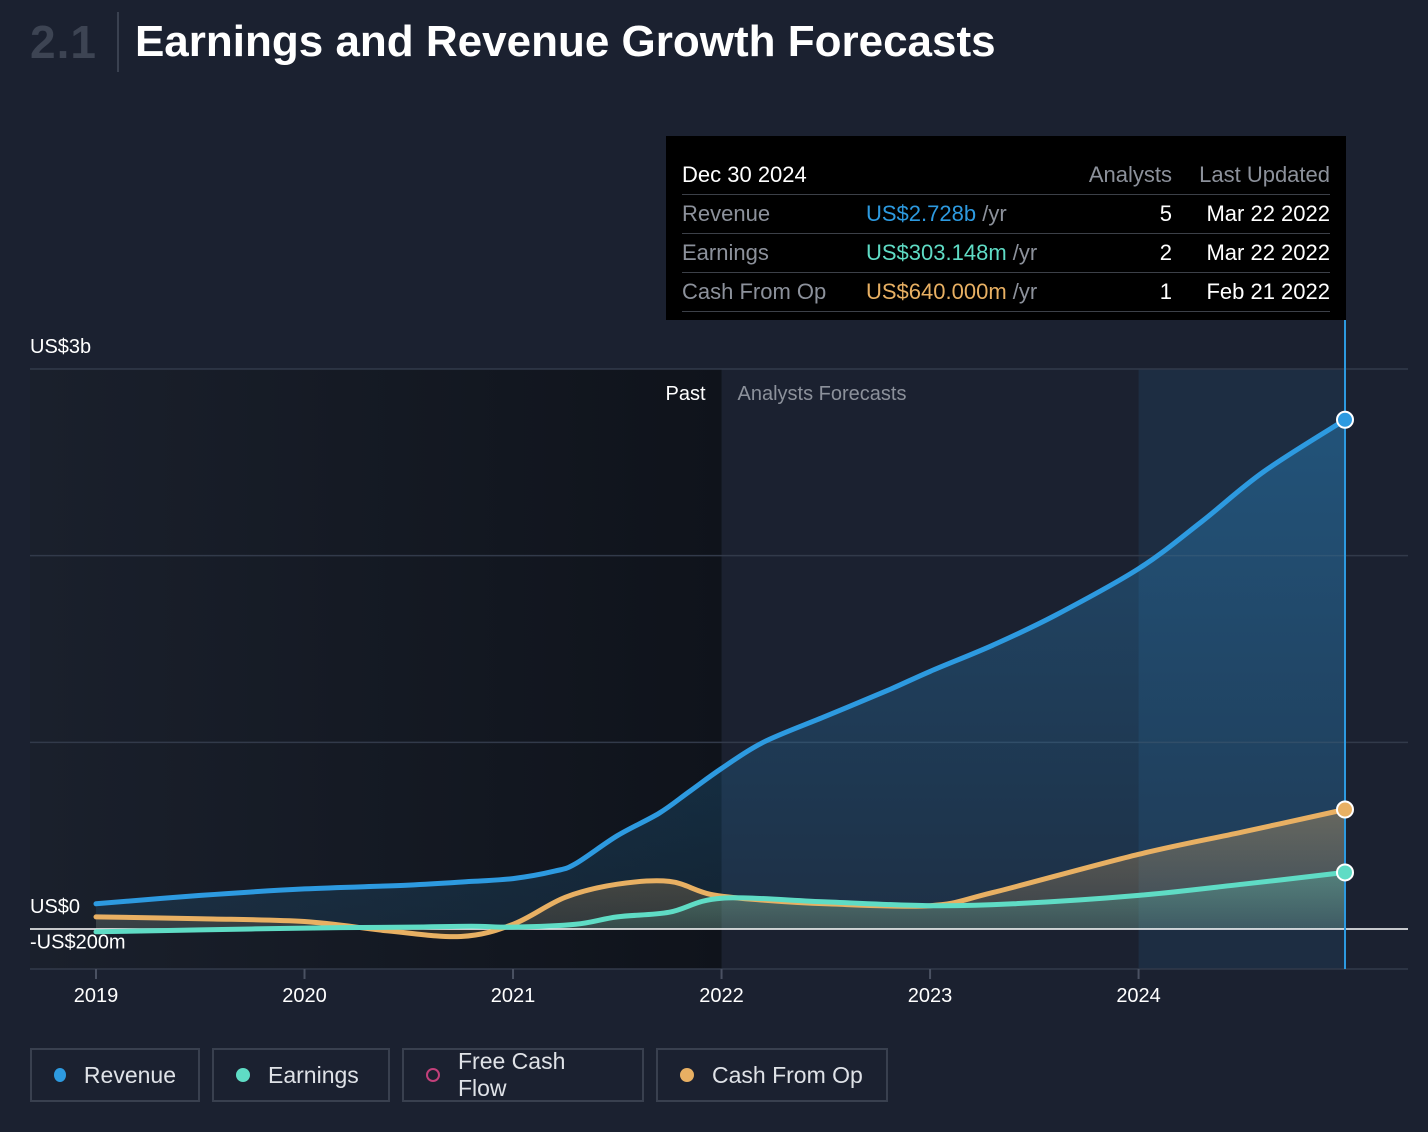 Image resolution: width=1428 pixels, height=1132 pixels. Describe the element at coordinates (565, 41) in the screenshot. I see `page-title: Earnings and Revenue Growth Forecasts` at that location.